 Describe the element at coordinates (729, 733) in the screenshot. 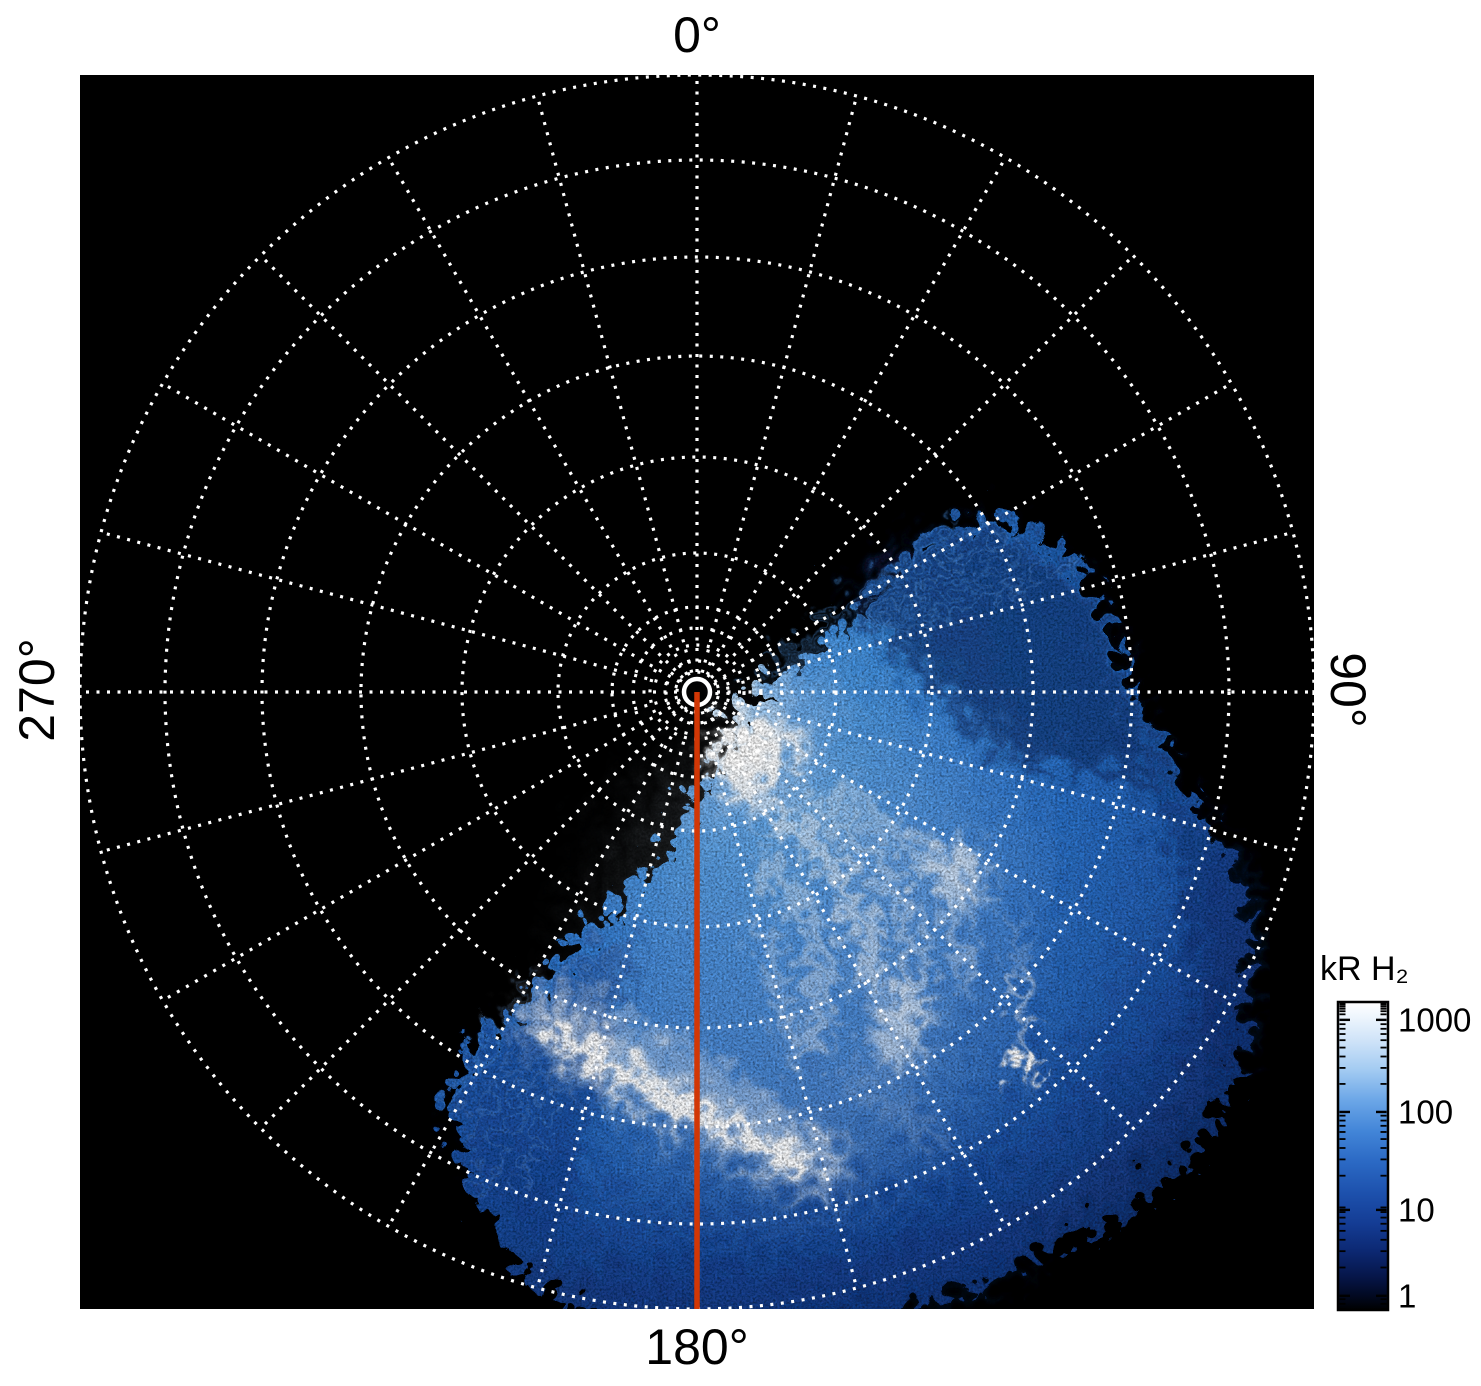

I see `central-bright-core` at that location.